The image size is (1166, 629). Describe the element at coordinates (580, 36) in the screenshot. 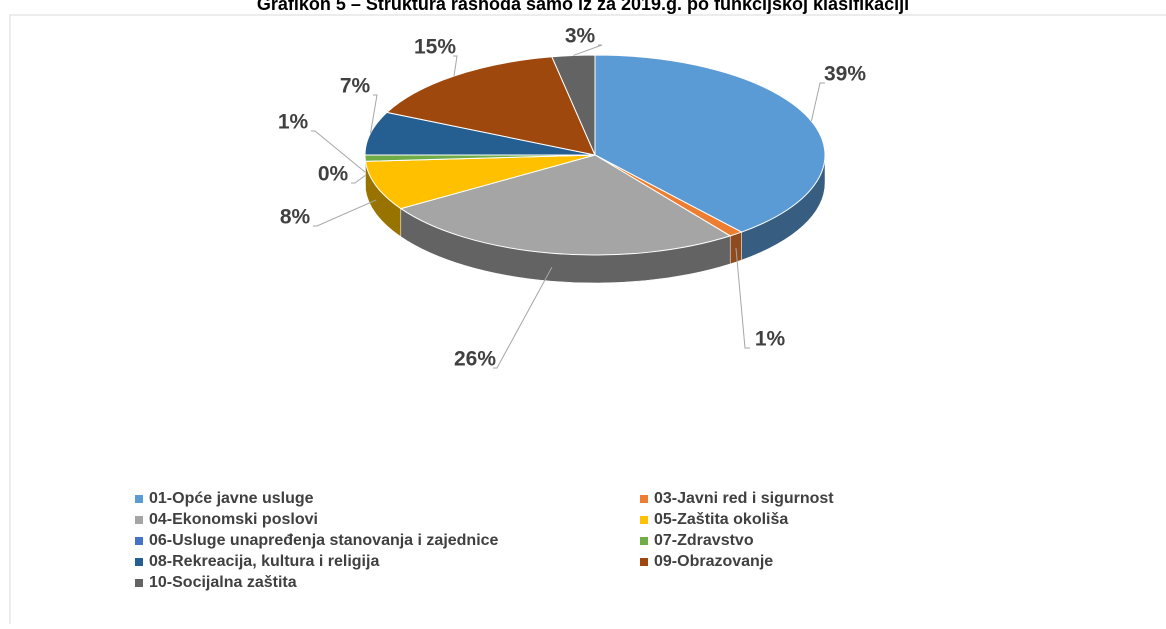

I see `data-label: 3%` at that location.